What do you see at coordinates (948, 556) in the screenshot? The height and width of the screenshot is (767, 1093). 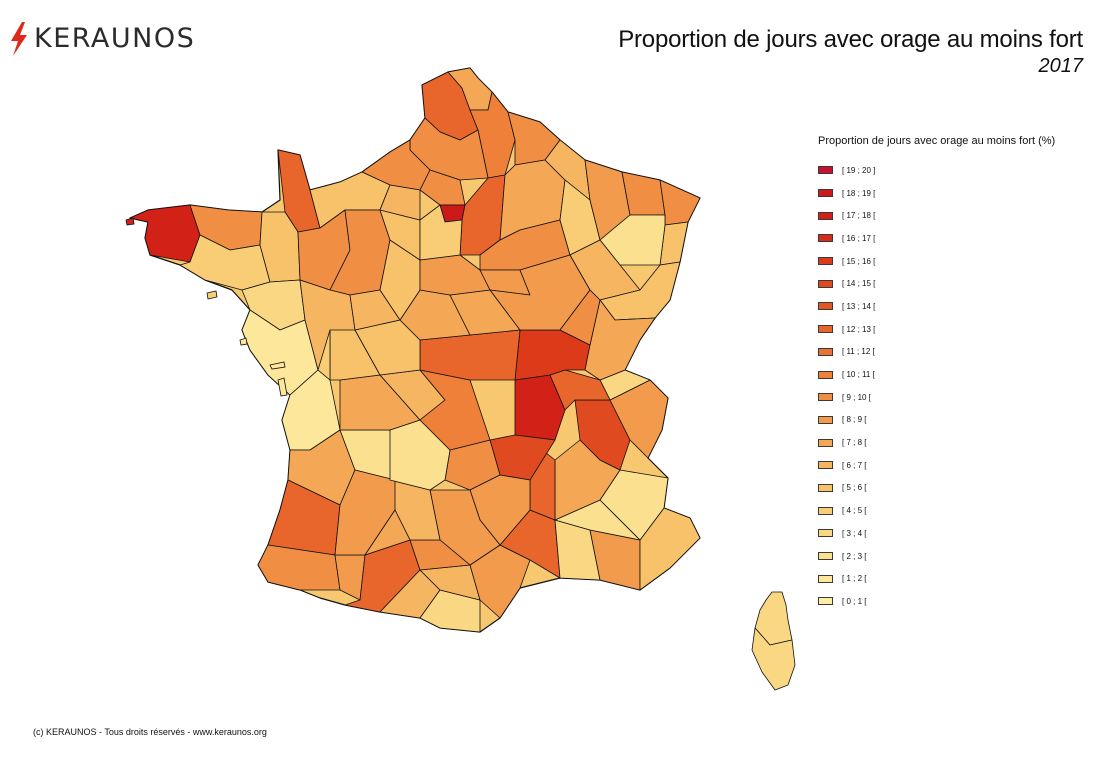 I see `legend-item: [ 2 ; 3 [` at bounding box center [948, 556].